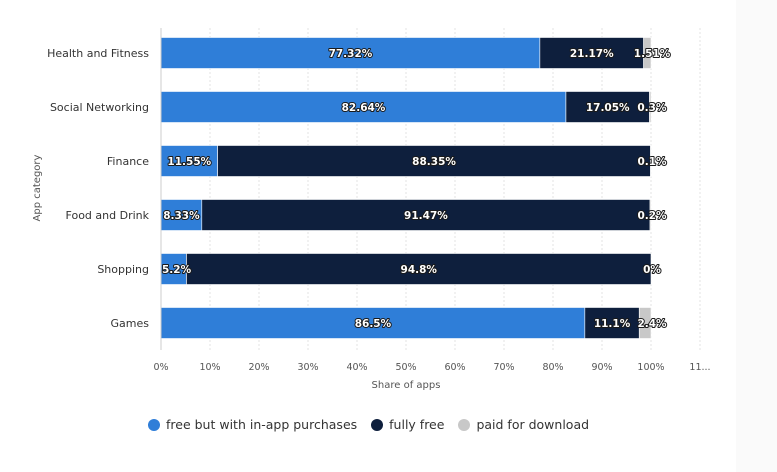  What do you see at coordinates (181, 216) in the screenshot?
I see `data-label: 8.33%` at bounding box center [181, 216].